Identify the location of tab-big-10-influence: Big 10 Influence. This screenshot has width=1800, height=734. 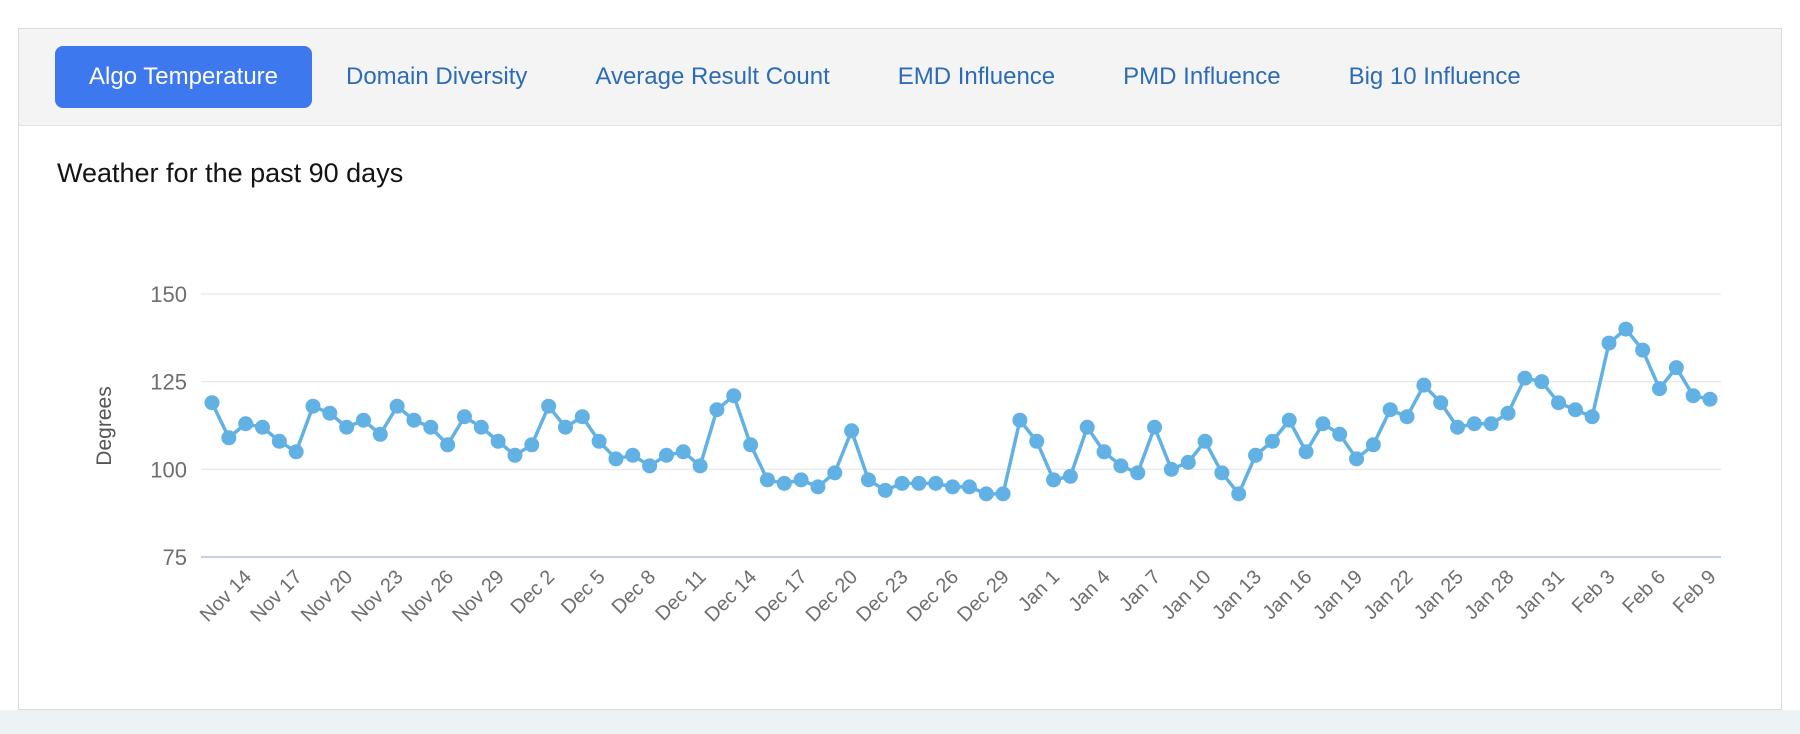
(1435, 77).